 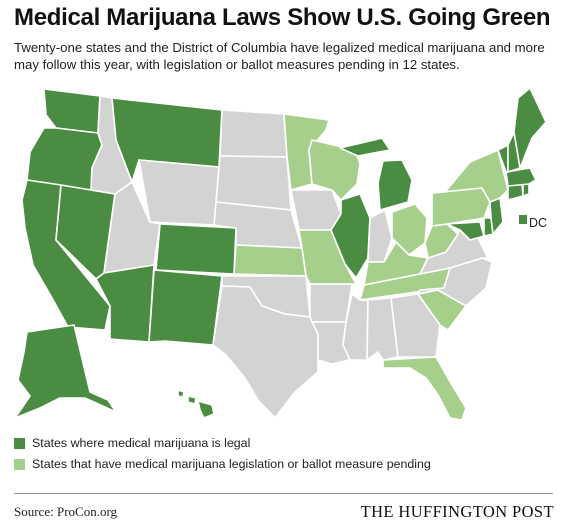 What do you see at coordinates (331, 303) in the screenshot?
I see `state-ar` at bounding box center [331, 303].